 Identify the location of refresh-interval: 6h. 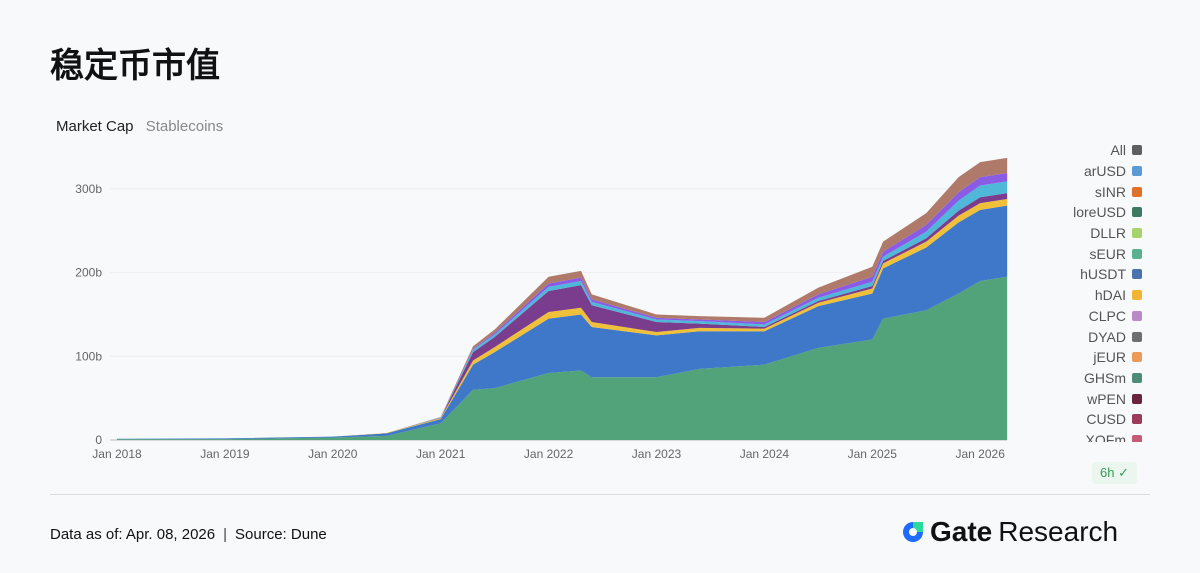
(1107, 472).